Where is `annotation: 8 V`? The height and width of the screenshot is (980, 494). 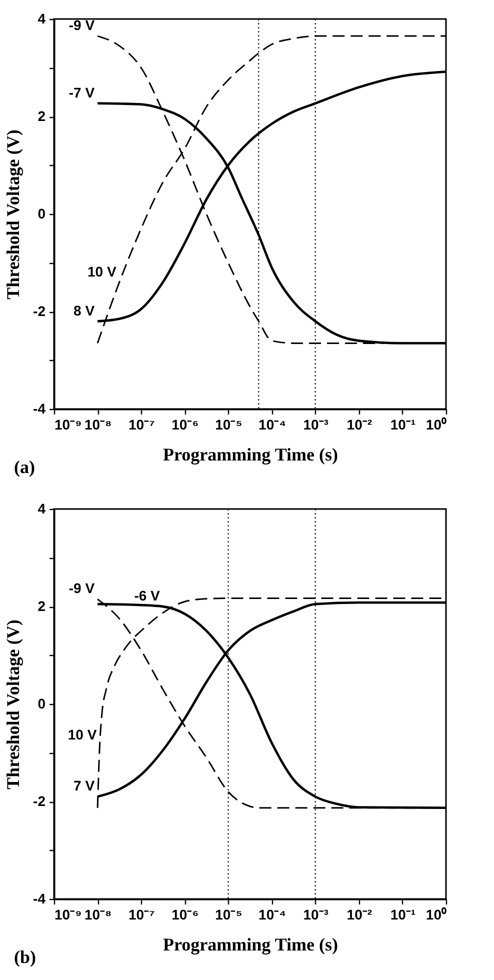
annotation: 8 V is located at coordinates (85, 310).